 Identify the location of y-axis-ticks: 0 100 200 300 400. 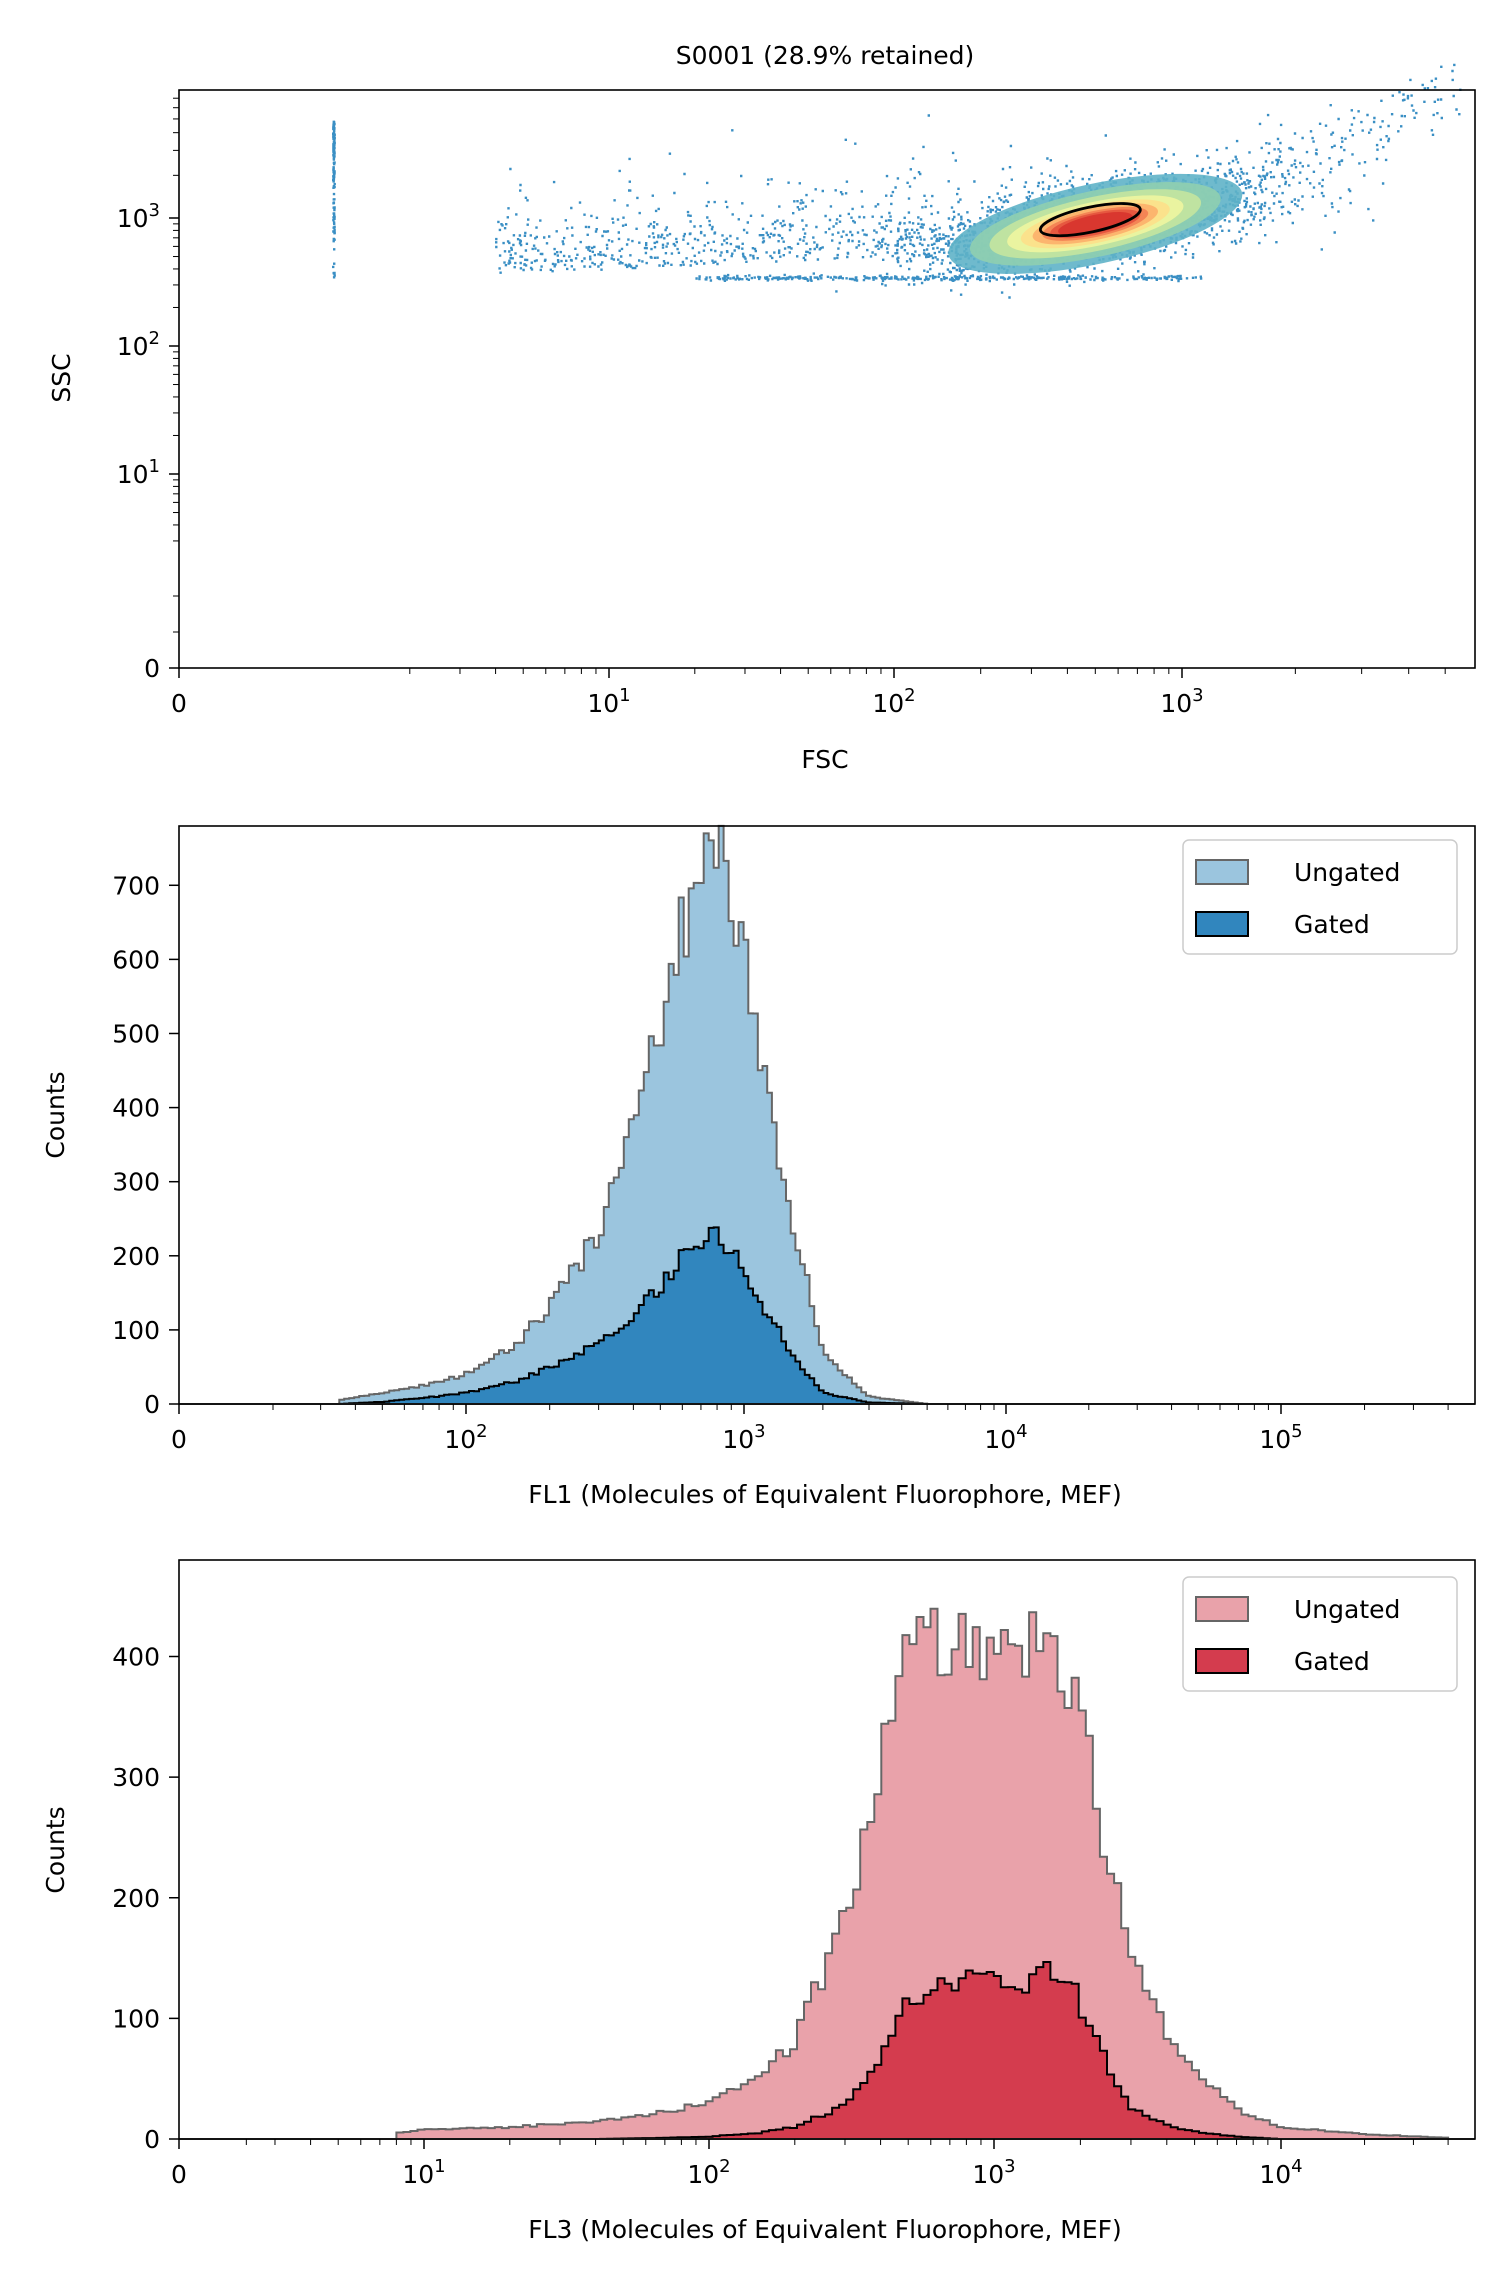
(145, 1898).